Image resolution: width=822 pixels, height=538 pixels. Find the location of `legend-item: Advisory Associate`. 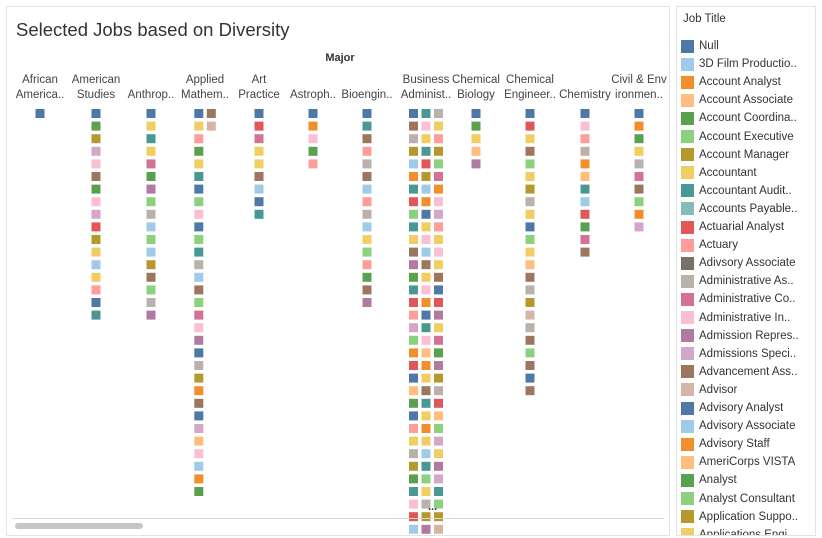

legend-item: Advisory Associate is located at coordinates (748, 426).